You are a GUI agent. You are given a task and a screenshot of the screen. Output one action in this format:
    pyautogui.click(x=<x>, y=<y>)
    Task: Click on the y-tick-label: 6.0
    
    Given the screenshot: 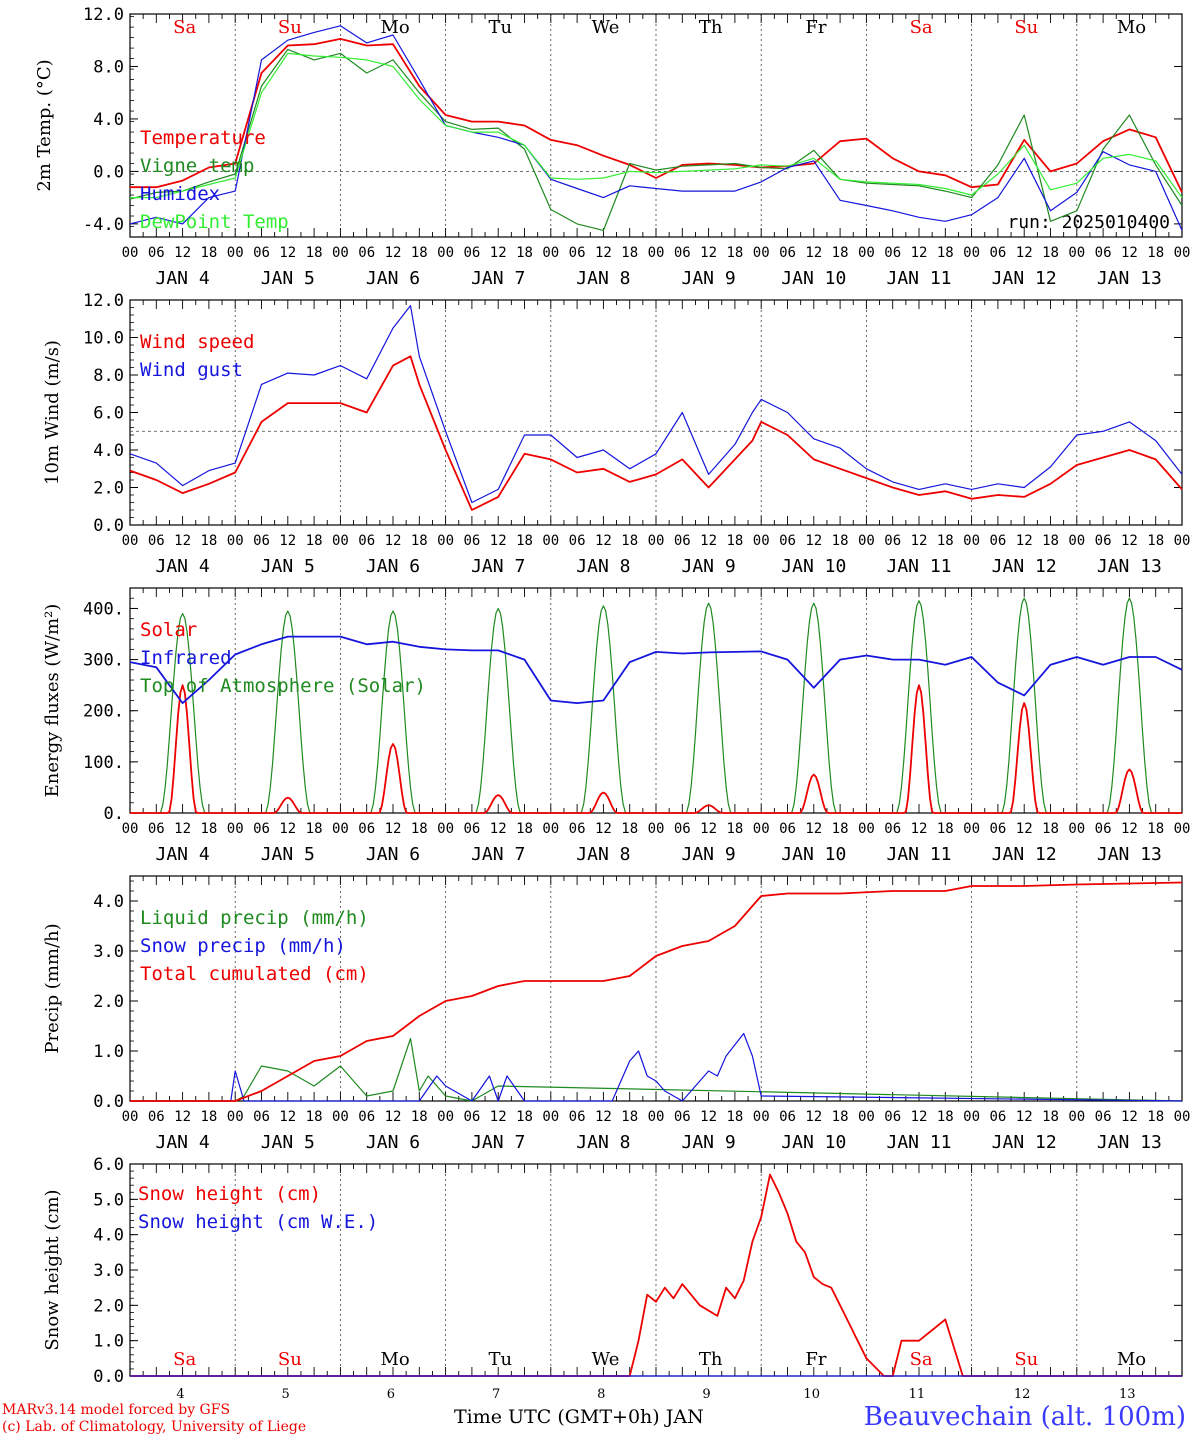 What is the action you would take?
    pyautogui.click(x=108, y=414)
    